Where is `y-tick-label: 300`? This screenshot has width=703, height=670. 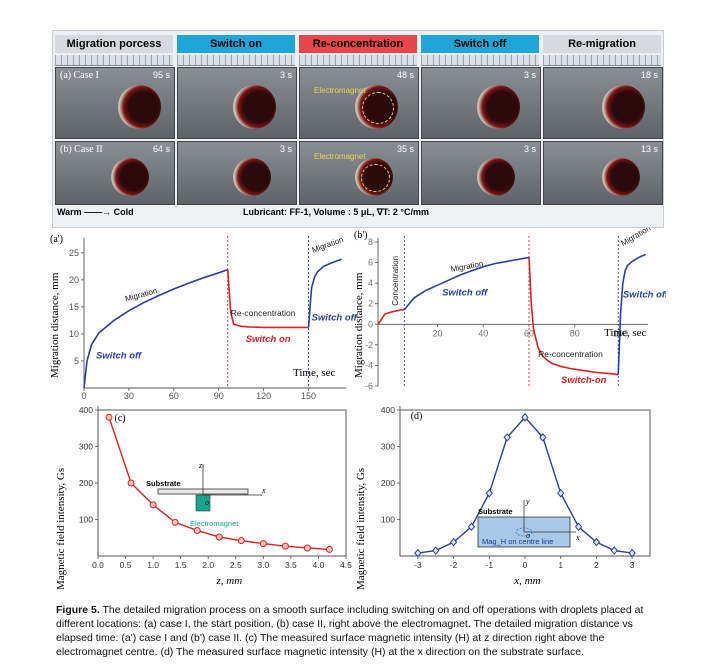 y-tick-label: 300 is located at coordinates (86, 447).